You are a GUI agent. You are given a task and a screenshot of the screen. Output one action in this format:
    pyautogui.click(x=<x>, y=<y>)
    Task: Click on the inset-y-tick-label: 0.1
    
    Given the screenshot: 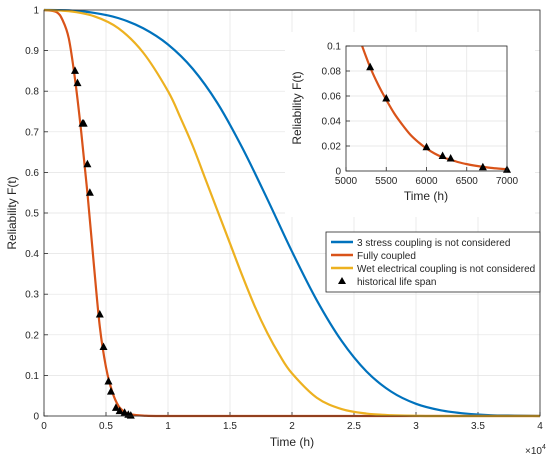 What is the action you would take?
    pyautogui.click(x=334, y=47)
    